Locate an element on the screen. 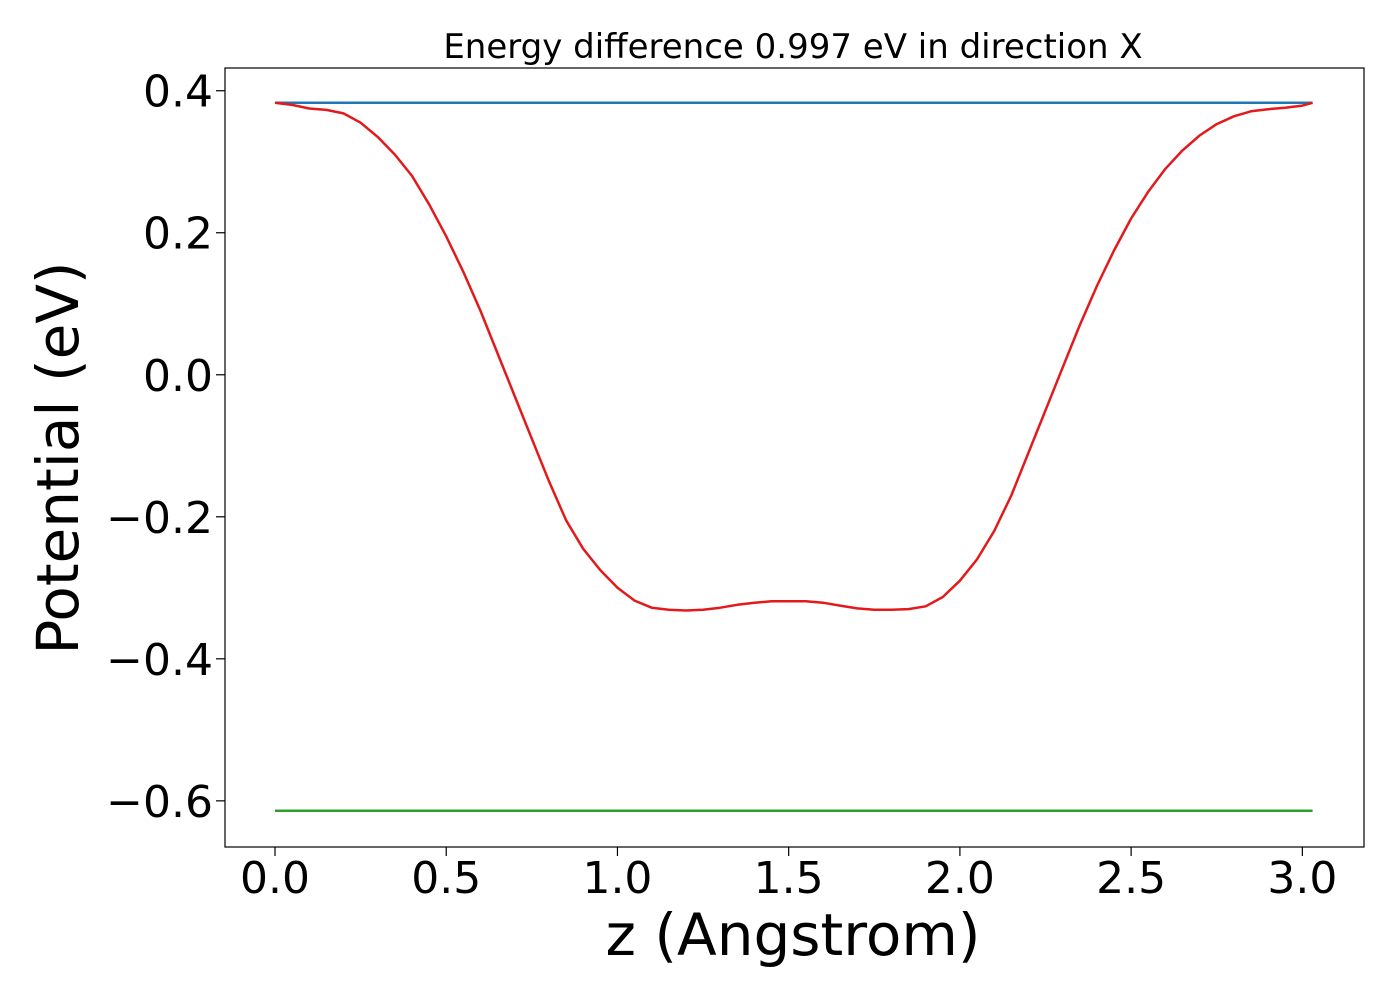 The height and width of the screenshot is (1000, 1400). x-axis-label: z (Angstrom) is located at coordinates (793, 935).